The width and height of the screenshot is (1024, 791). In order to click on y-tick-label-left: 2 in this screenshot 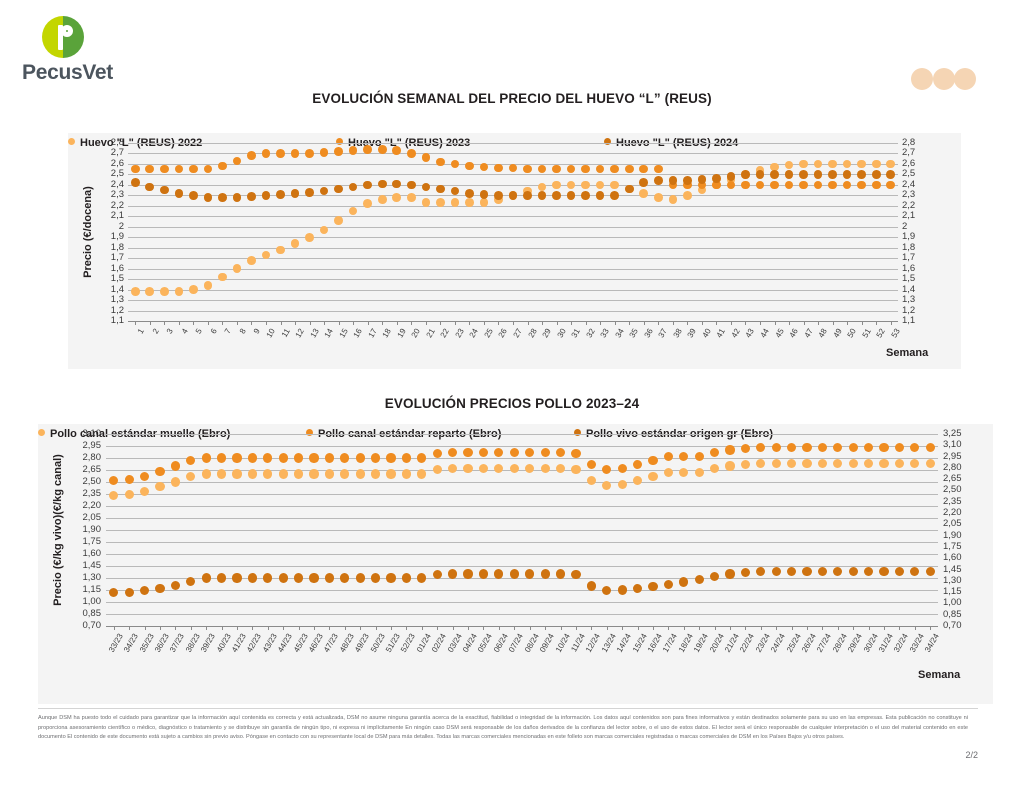, I will do `click(121, 226)`.